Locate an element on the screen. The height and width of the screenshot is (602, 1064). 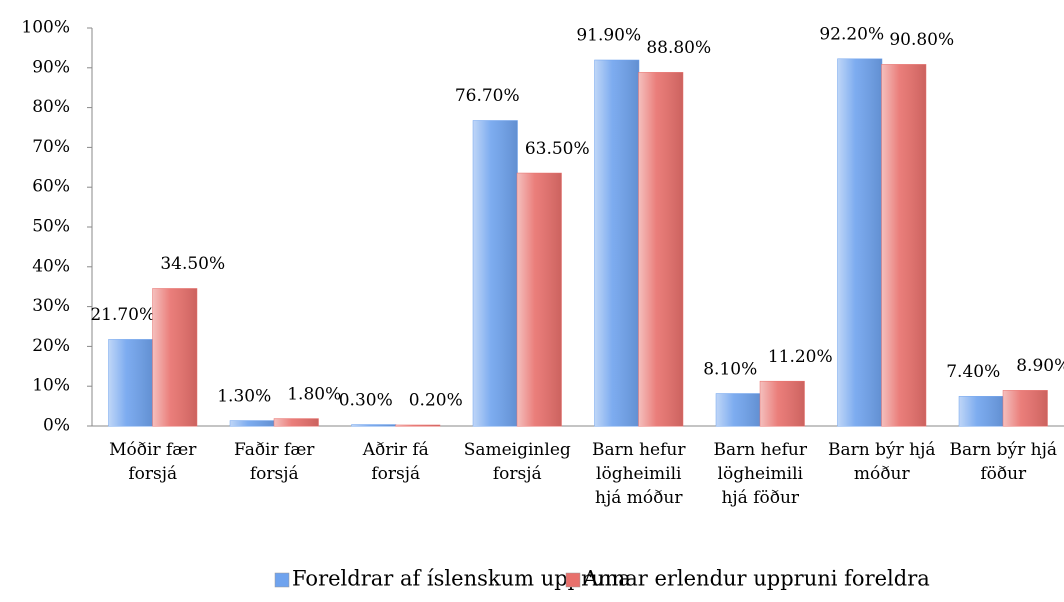
x-tick-line: föður is located at coordinates (1003, 474).